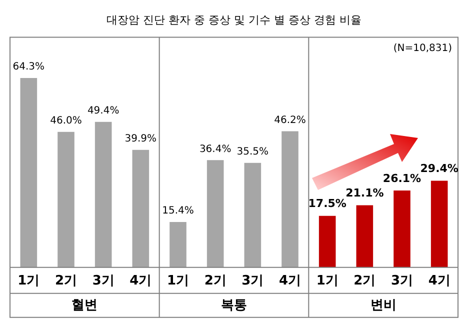 The width and height of the screenshot is (468, 327). What do you see at coordinates (103, 110) in the screenshot?
I see `data-label: 49.4%` at bounding box center [103, 110].